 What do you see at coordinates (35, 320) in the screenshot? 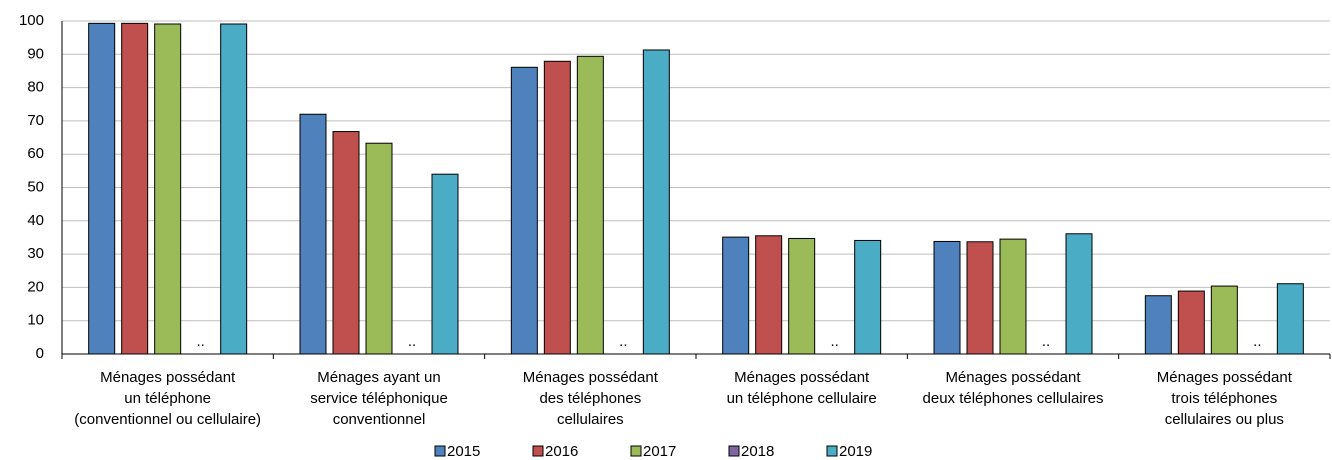
I see `y-tick-label: 10` at bounding box center [35, 320].